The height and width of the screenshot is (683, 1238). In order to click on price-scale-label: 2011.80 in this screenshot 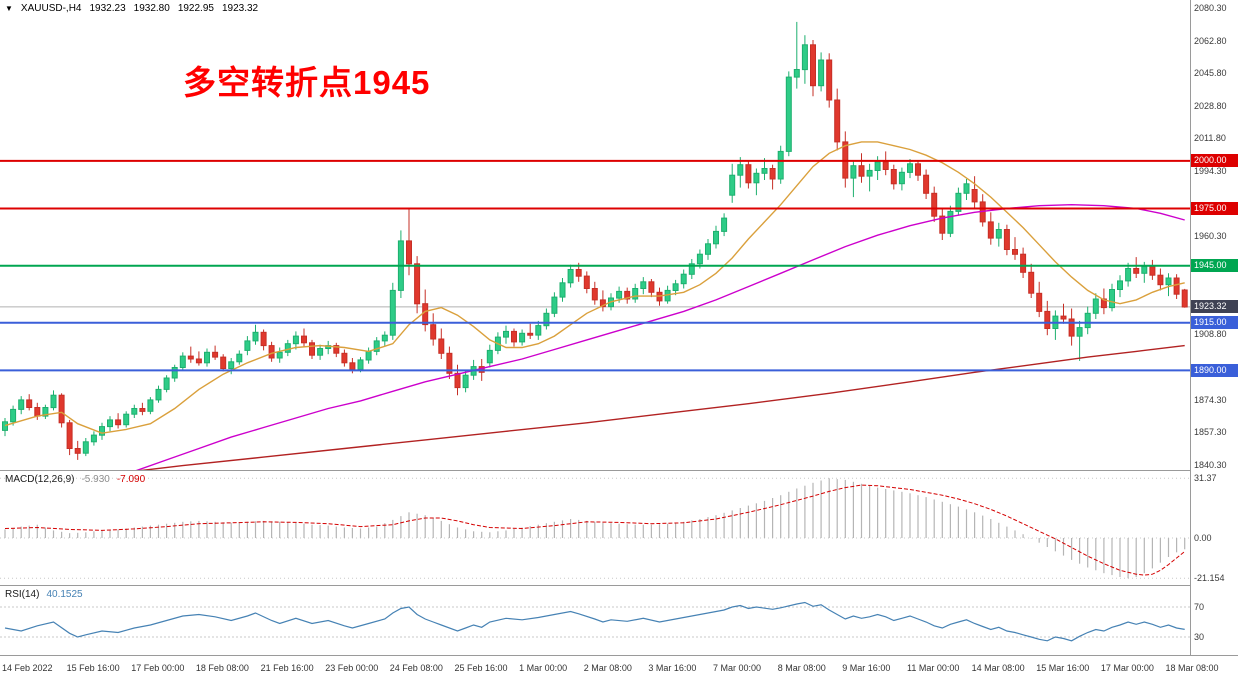, I will do `click(1210, 137)`.